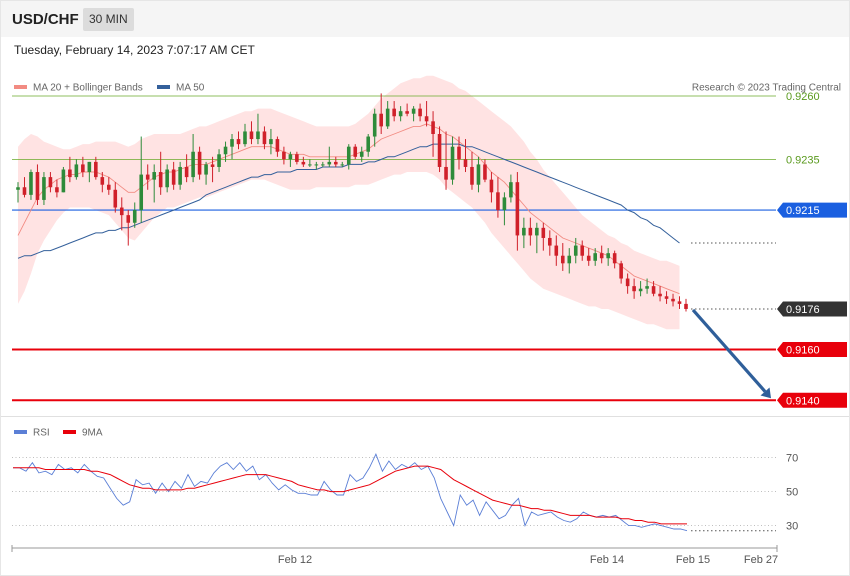  I want to click on timeframe-badge: 30 MIN, so click(108, 19).